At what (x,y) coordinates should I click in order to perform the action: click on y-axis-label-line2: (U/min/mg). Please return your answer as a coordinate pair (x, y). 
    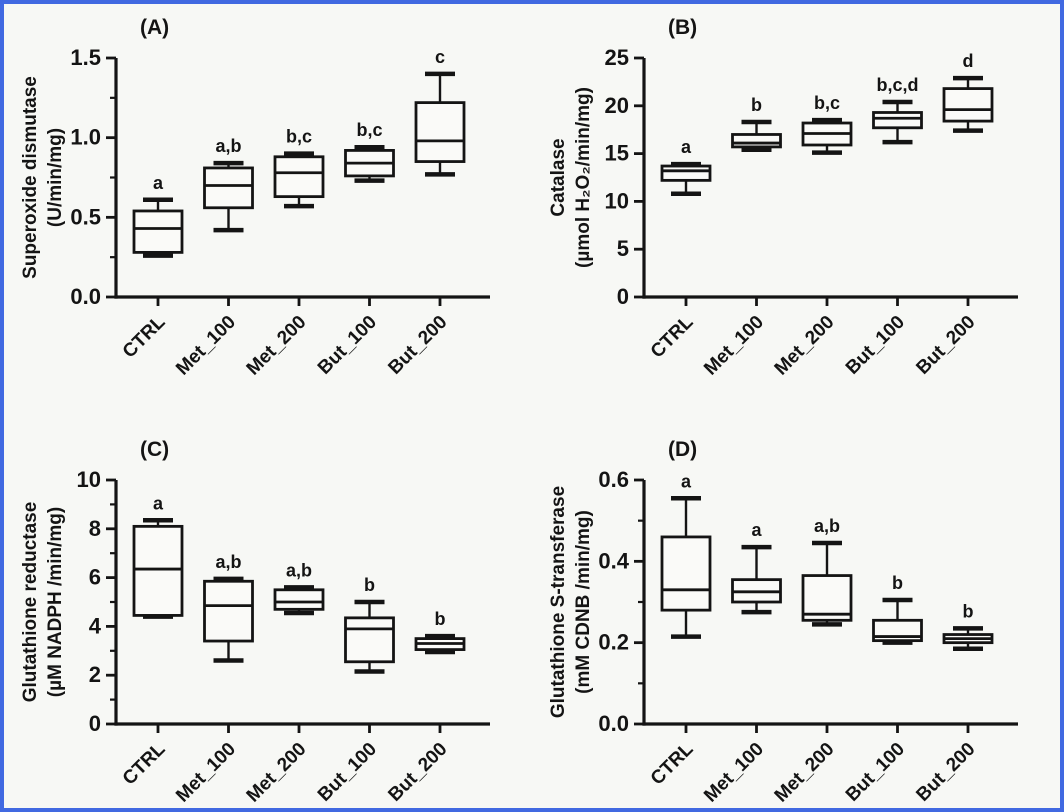
    Looking at the image, I should click on (55, 177).